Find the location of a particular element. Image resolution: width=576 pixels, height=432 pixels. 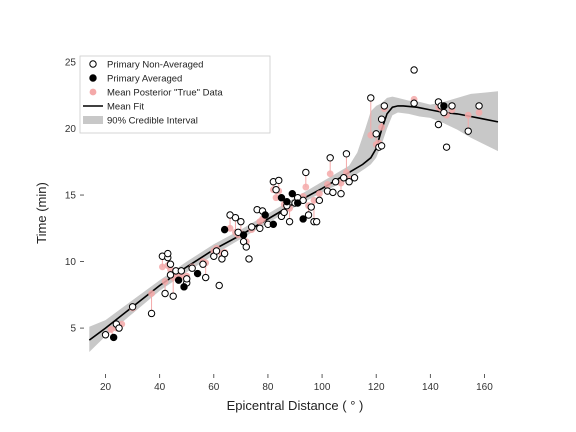

x-tick-label: 100 is located at coordinates (322, 387).